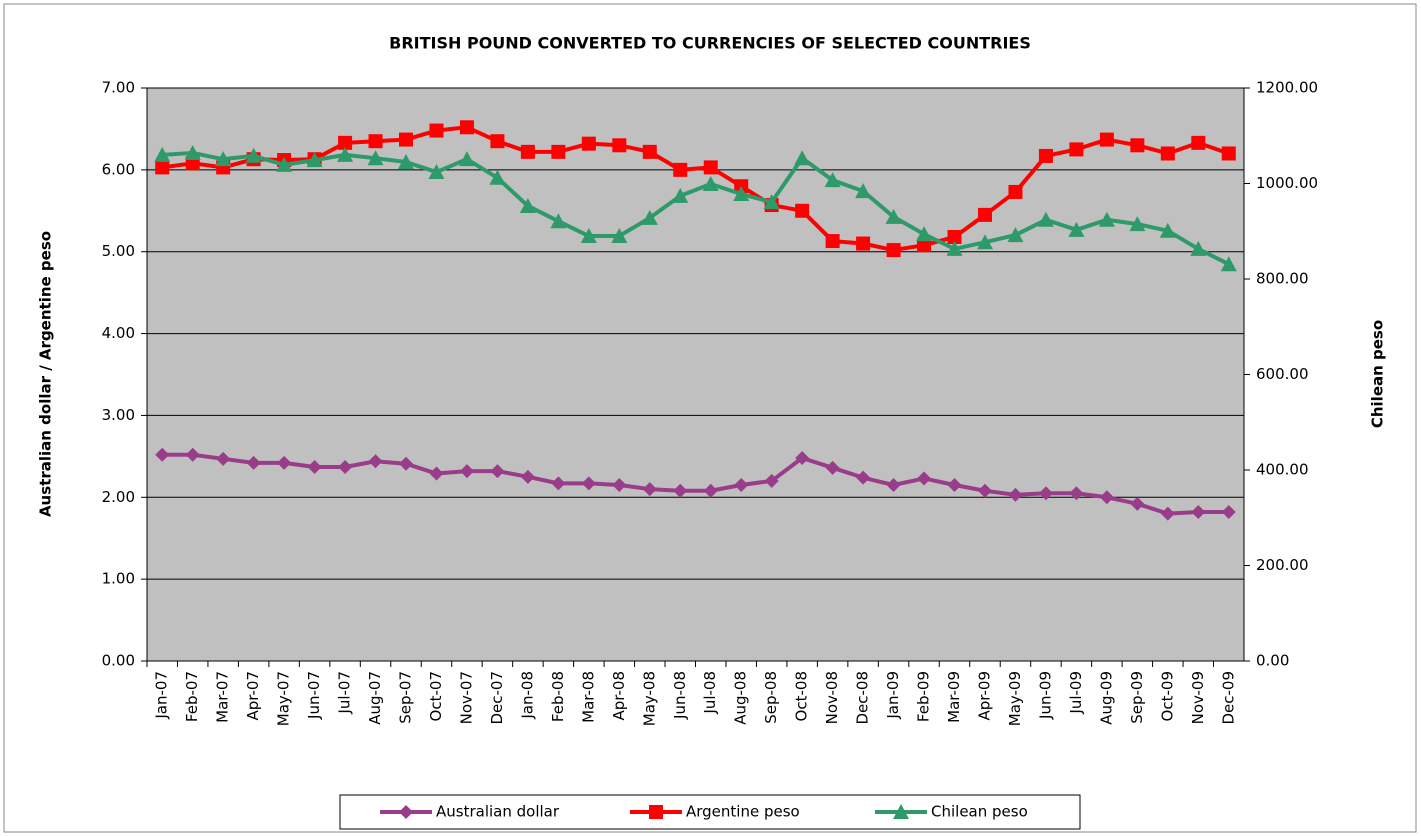 Image resolution: width=1421 pixels, height=836 pixels. Describe the element at coordinates (1167, 696) in the screenshot. I see `x-tick-label: Oct-09` at that location.